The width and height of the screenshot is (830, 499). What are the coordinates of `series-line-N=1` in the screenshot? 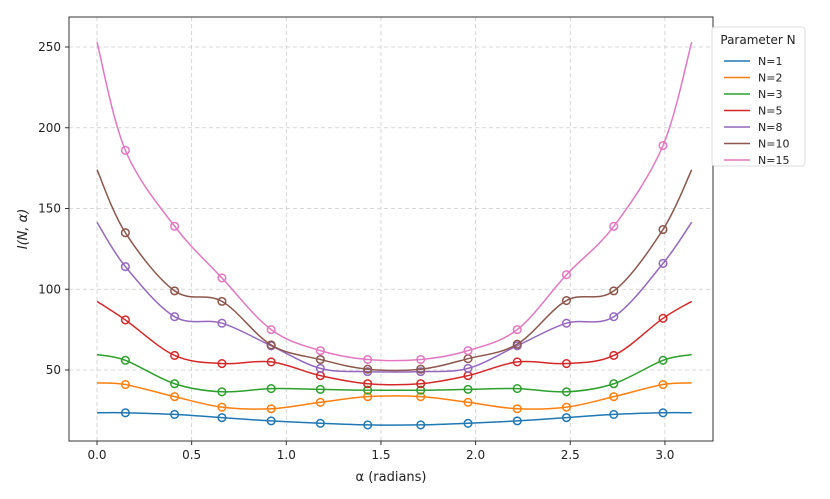 It's located at (394, 418).